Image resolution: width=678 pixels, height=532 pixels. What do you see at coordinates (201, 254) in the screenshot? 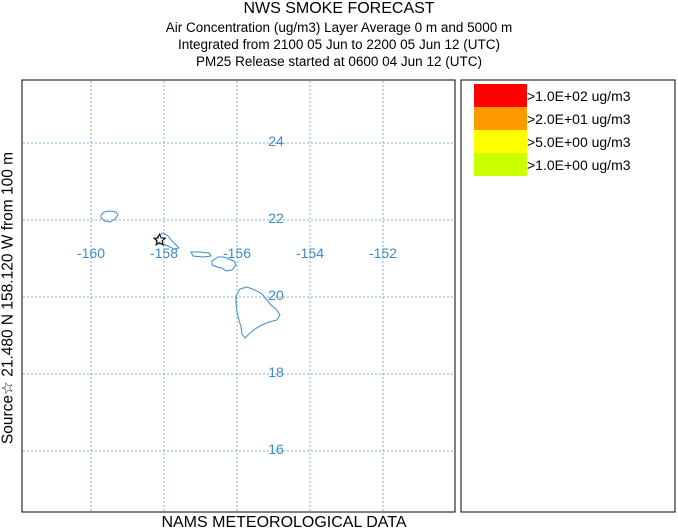
I see `island-molokai` at bounding box center [201, 254].